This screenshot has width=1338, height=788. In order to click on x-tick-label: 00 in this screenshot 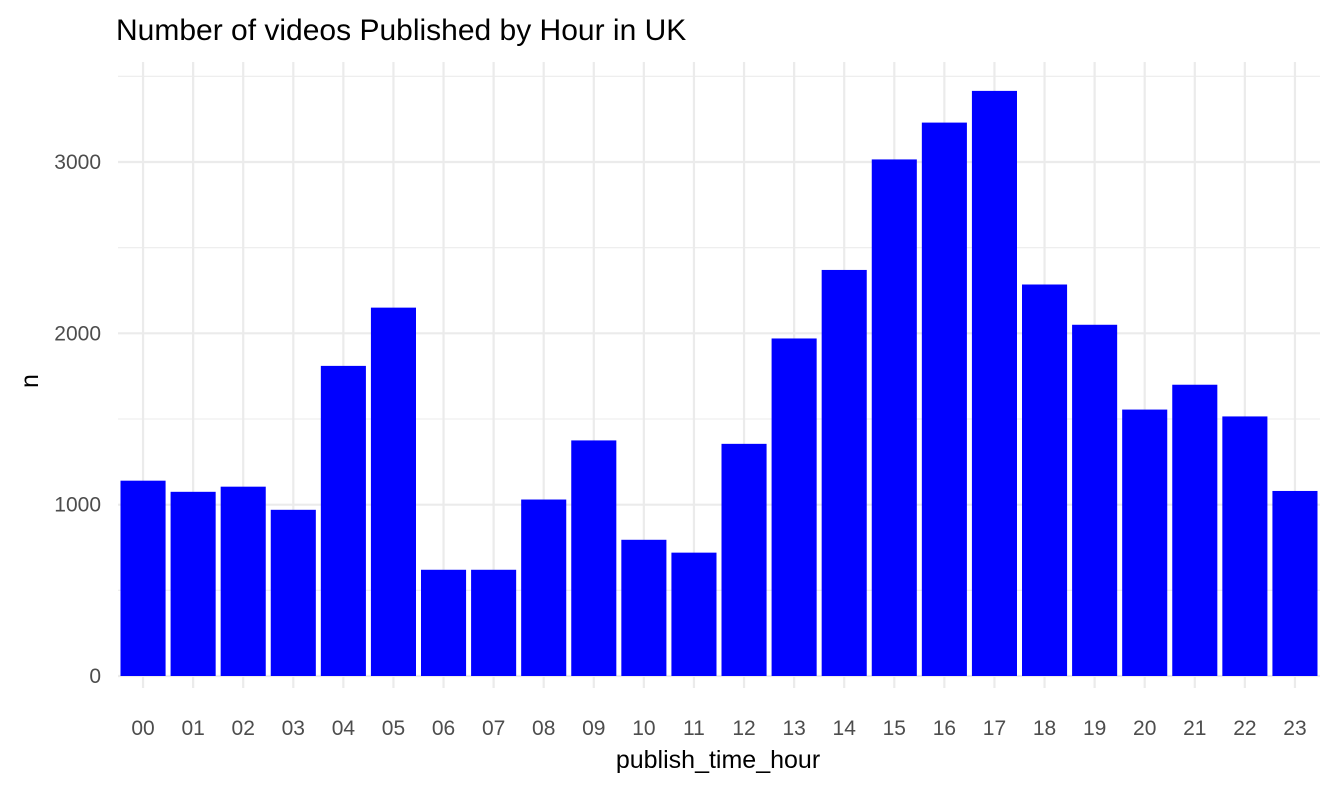, I will do `click(142, 728)`.